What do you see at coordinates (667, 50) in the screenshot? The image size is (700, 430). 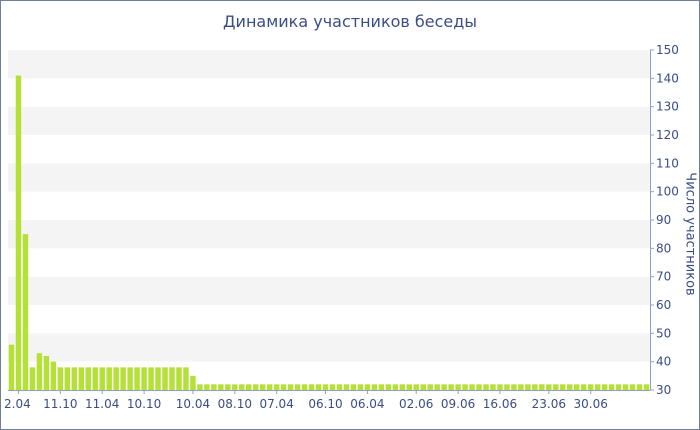 I see `y-tick-label: 150` at bounding box center [667, 50].